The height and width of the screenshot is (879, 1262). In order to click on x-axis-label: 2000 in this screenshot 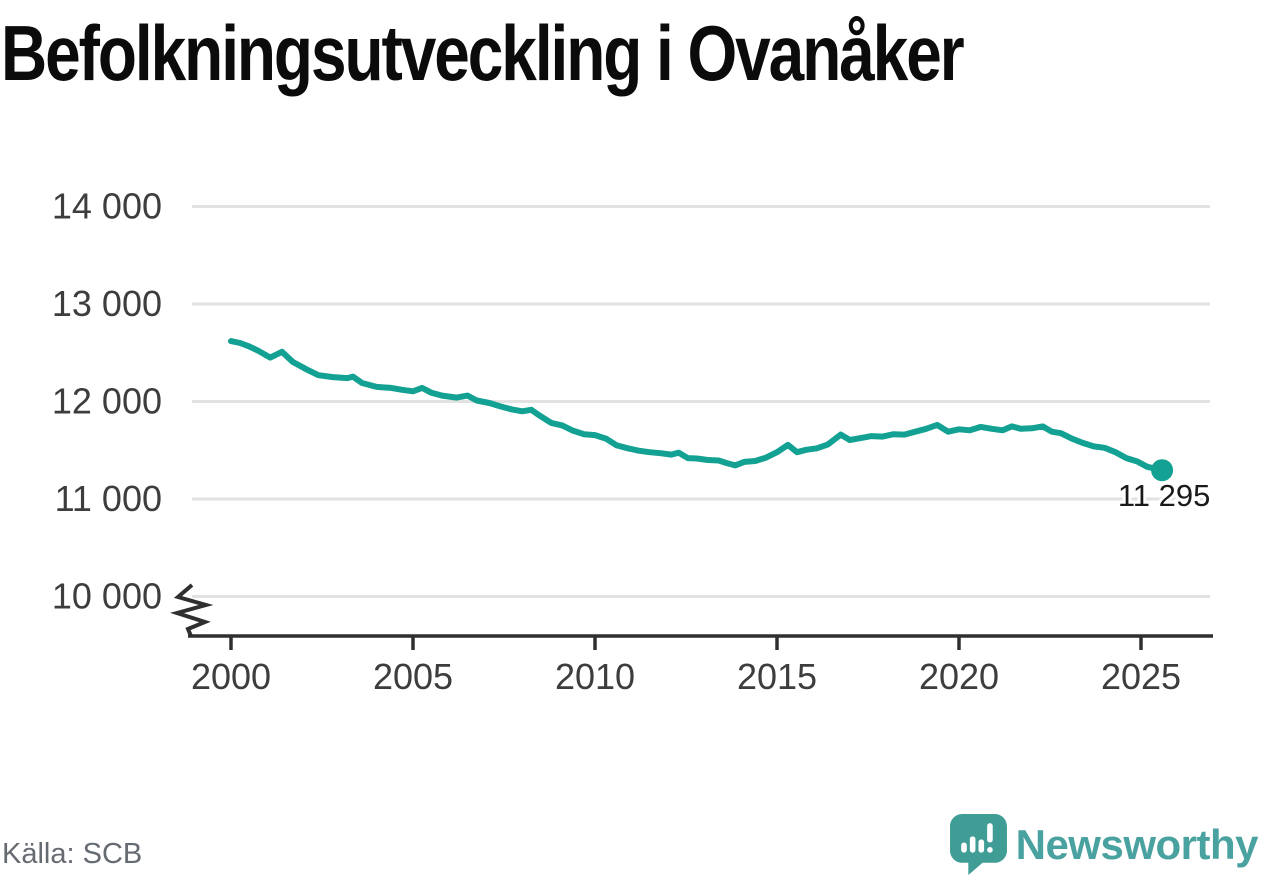, I will do `click(231, 676)`.